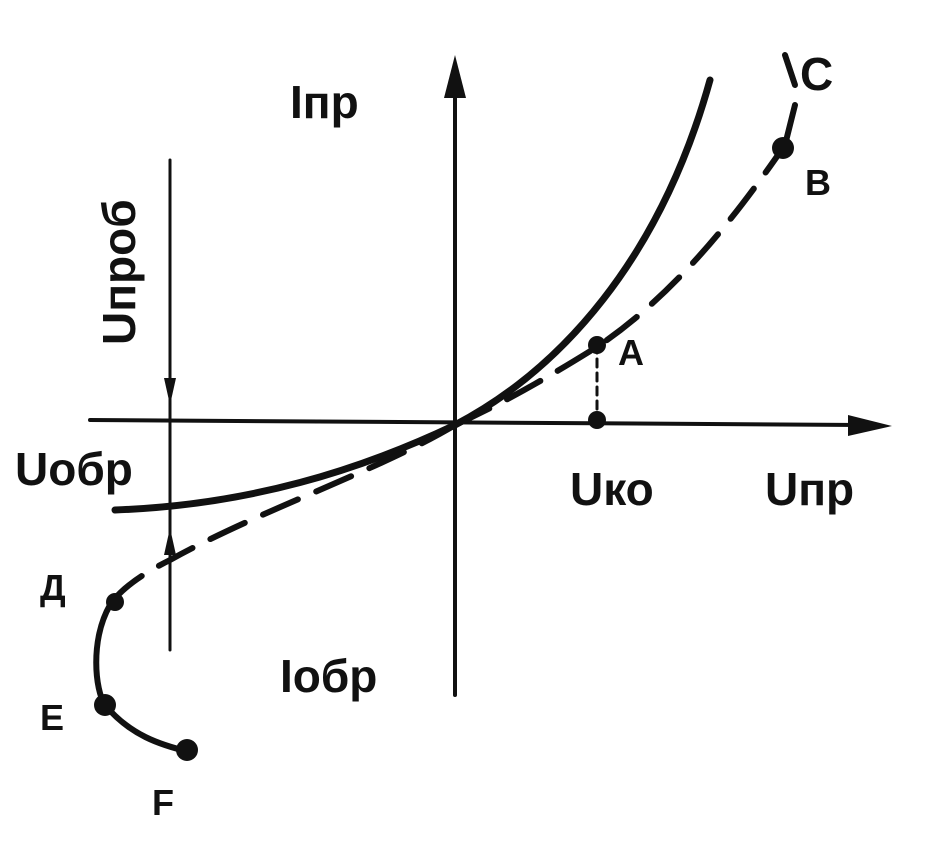 Image resolution: width=950 pixels, height=862 pixels. What do you see at coordinates (475, 422) in the screenshot?
I see `x-axis` at bounding box center [475, 422].